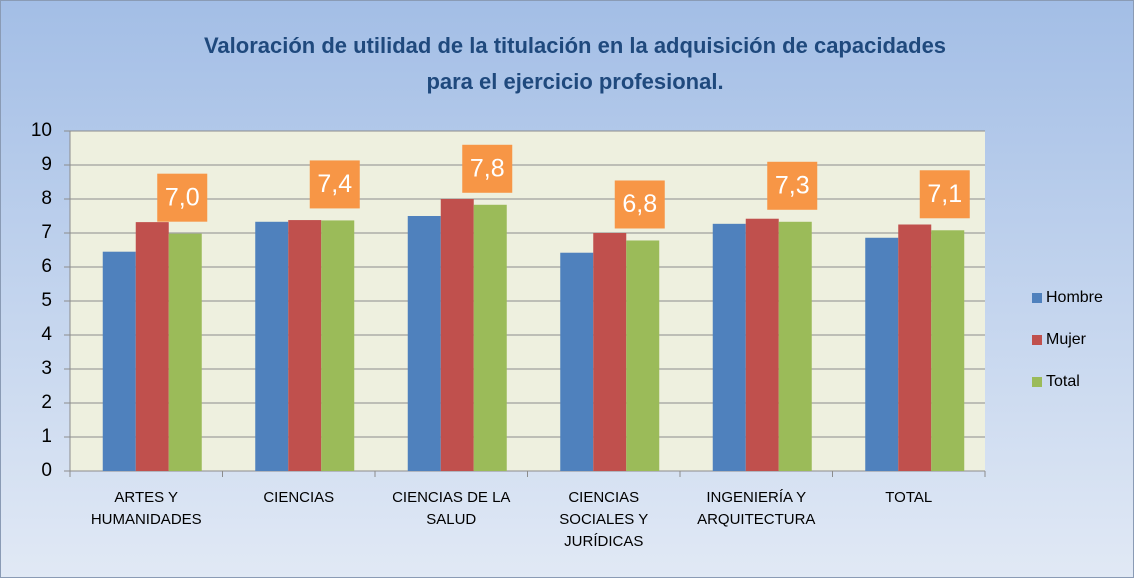 Image resolution: width=1134 pixels, height=578 pixels. I want to click on x-tick-label: TOTAL, so click(908, 497).